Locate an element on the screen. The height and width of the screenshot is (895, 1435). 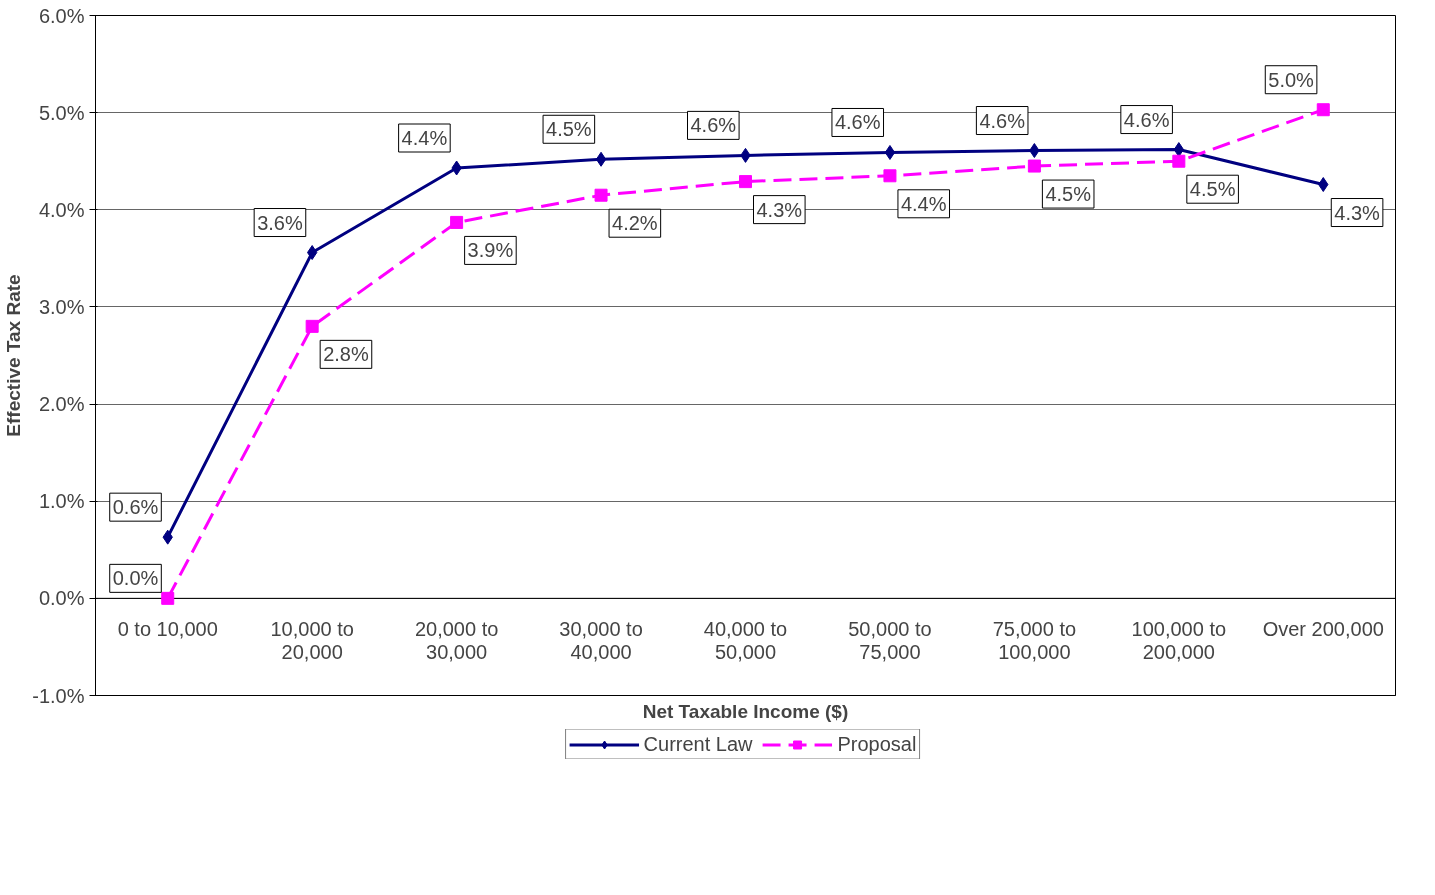
legend-label: Current Law is located at coordinates (698, 744).